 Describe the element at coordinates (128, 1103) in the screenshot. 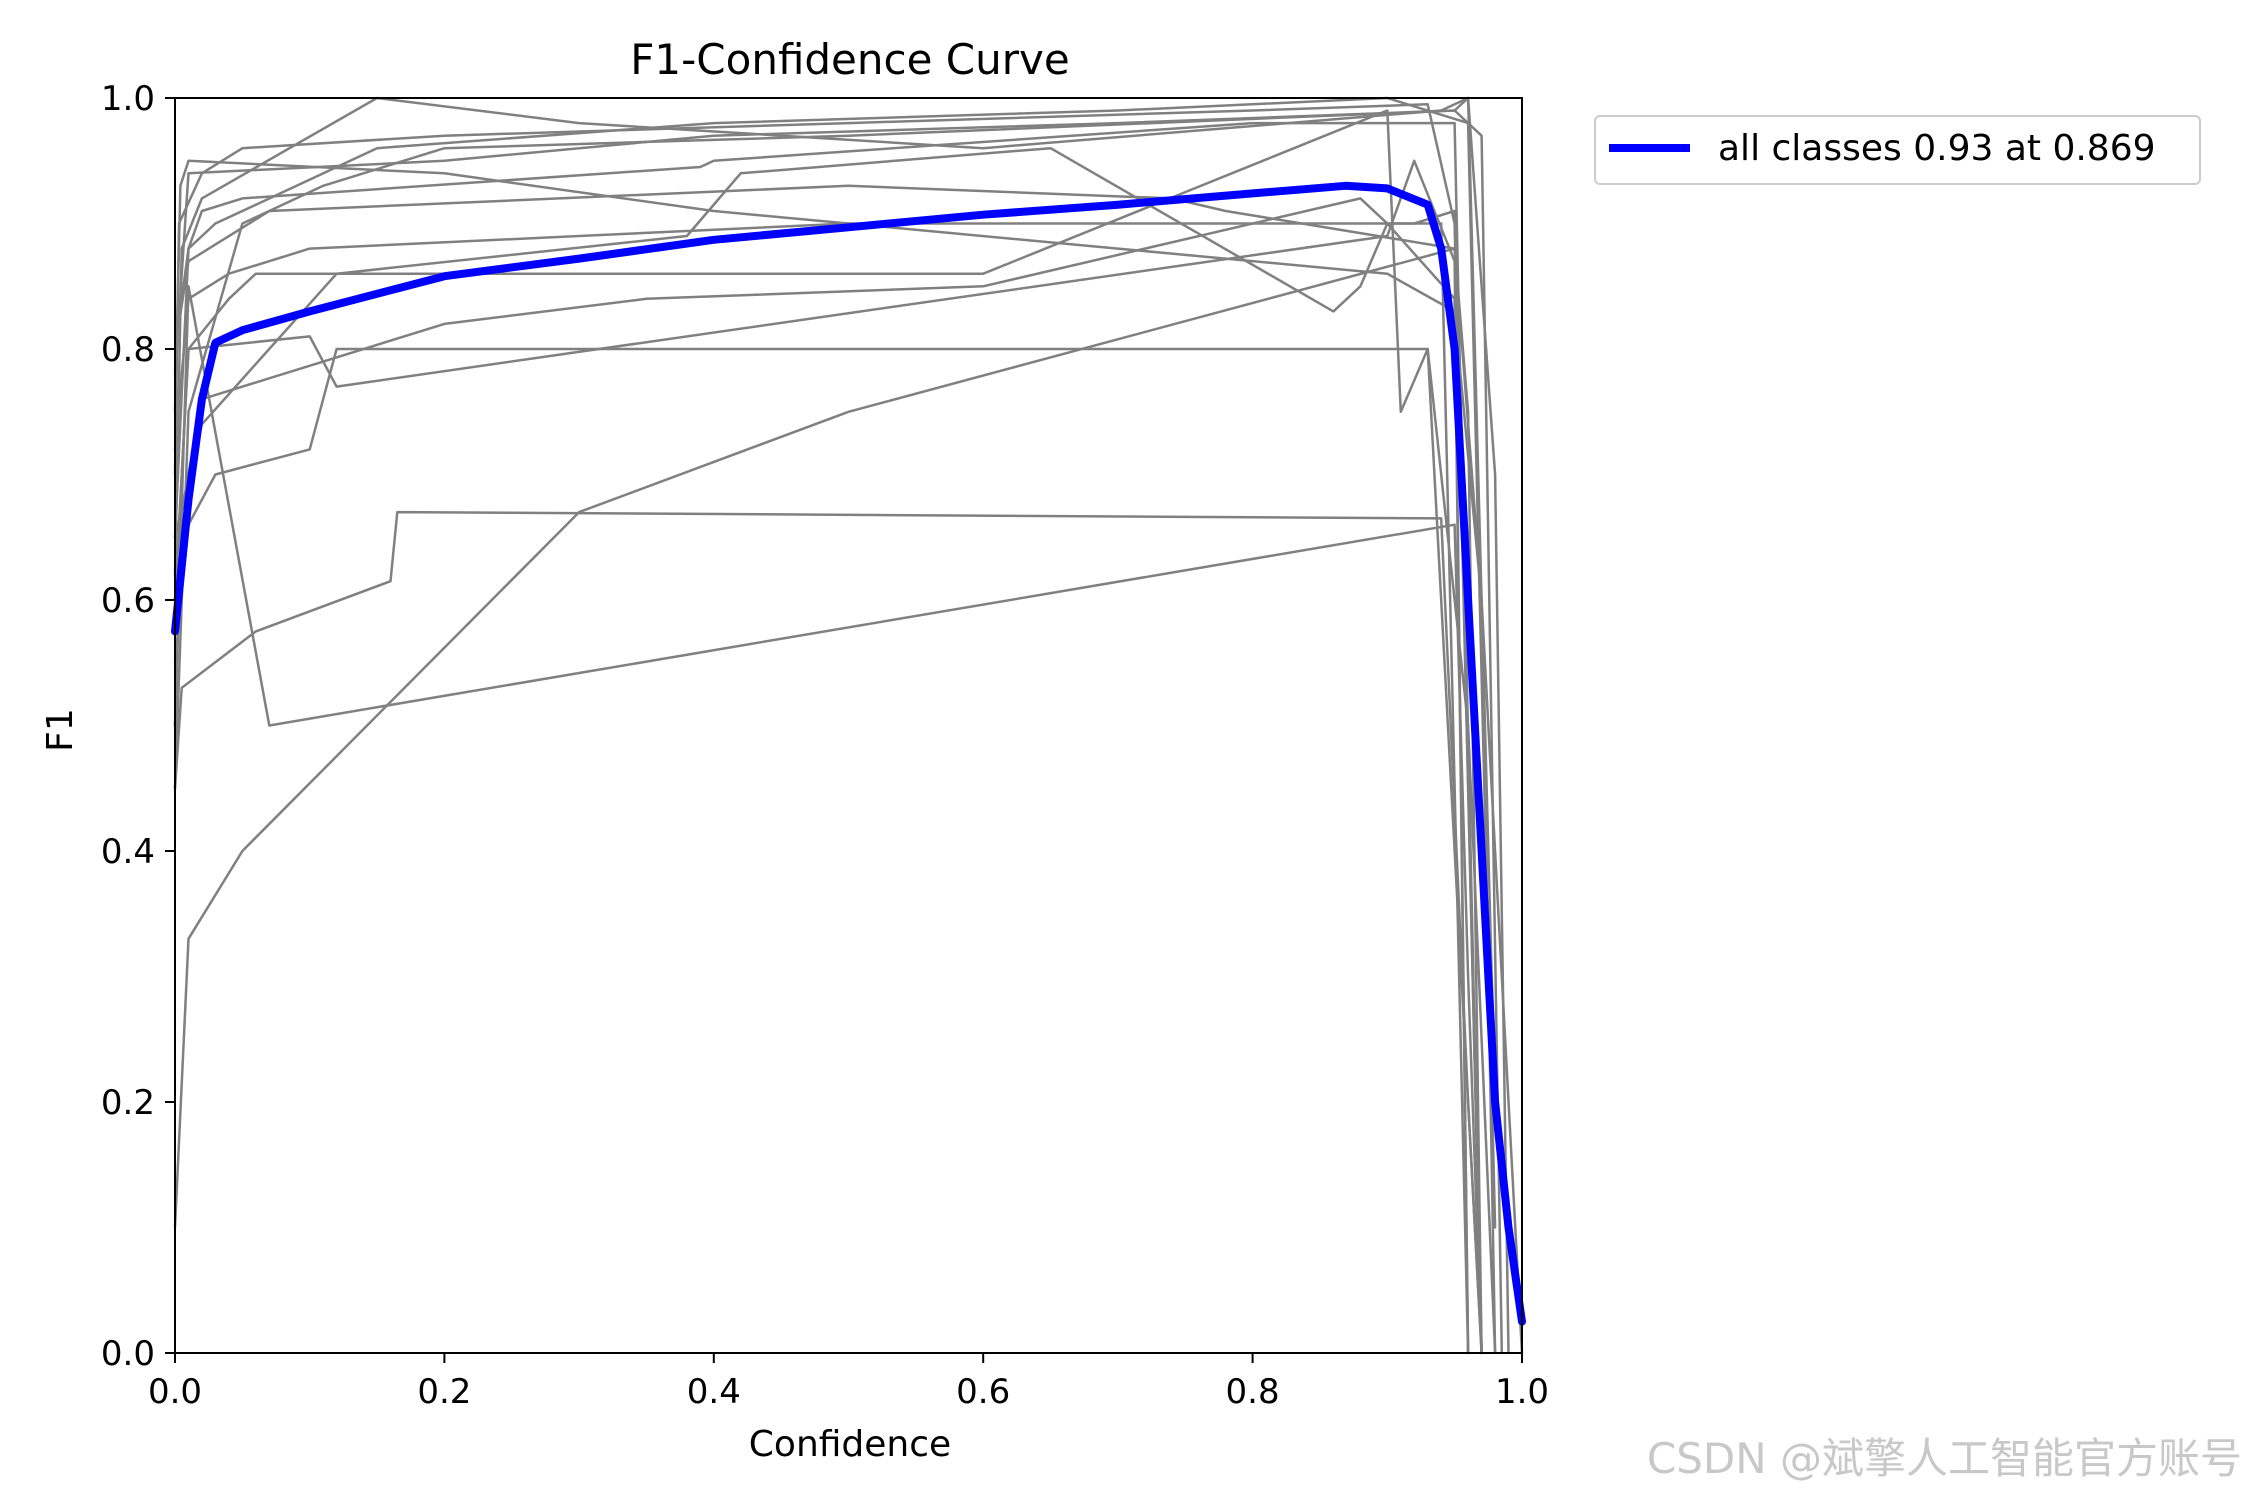

I see `y-tick-label: 0.2` at that location.